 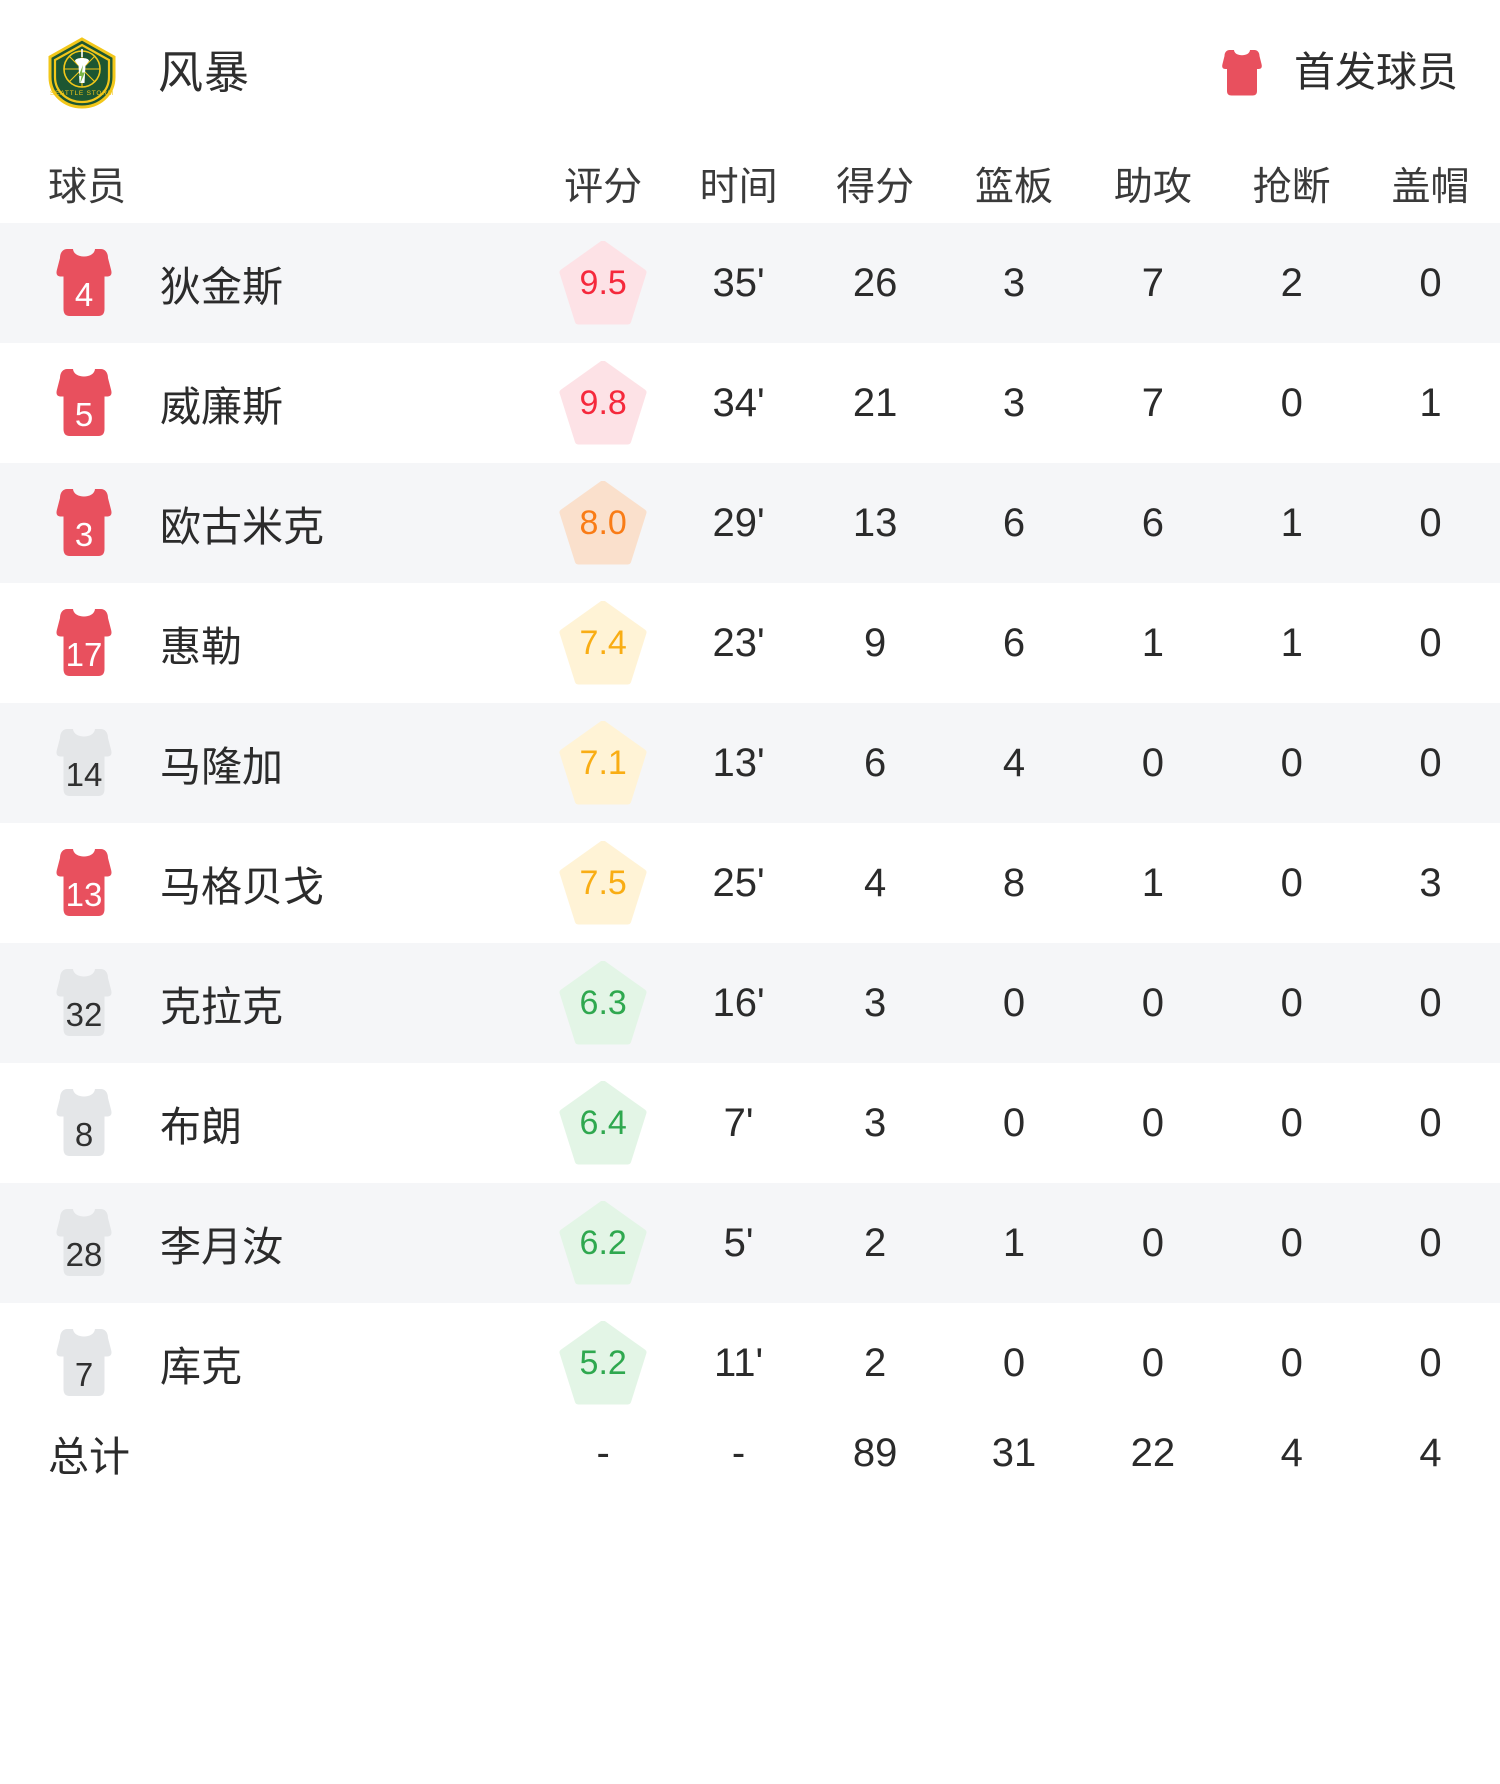 I want to click on table-row: 5 威廉斯 9.8 34' 21 3 7 0 1, so click(x=750, y=403).